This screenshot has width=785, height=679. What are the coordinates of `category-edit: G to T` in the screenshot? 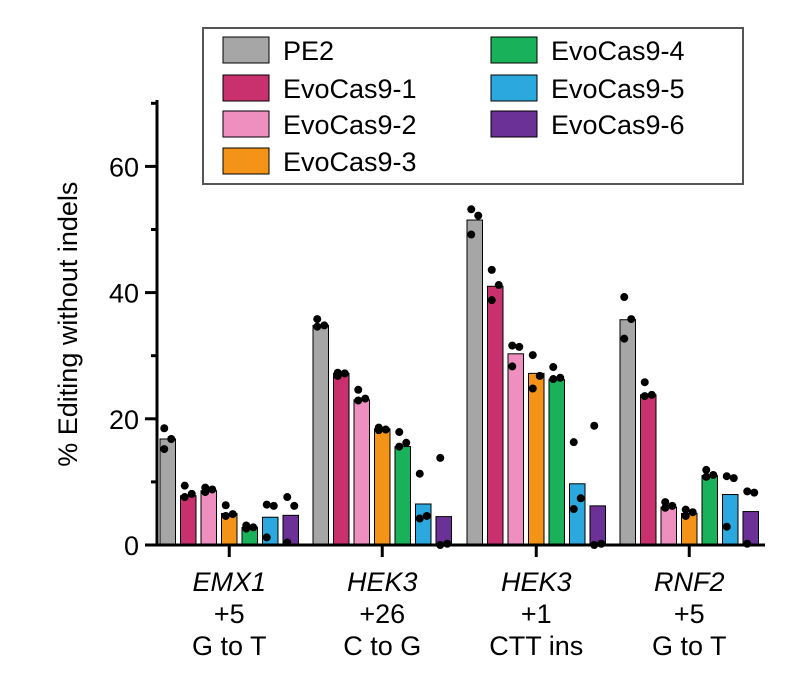 It's located at (689, 646).